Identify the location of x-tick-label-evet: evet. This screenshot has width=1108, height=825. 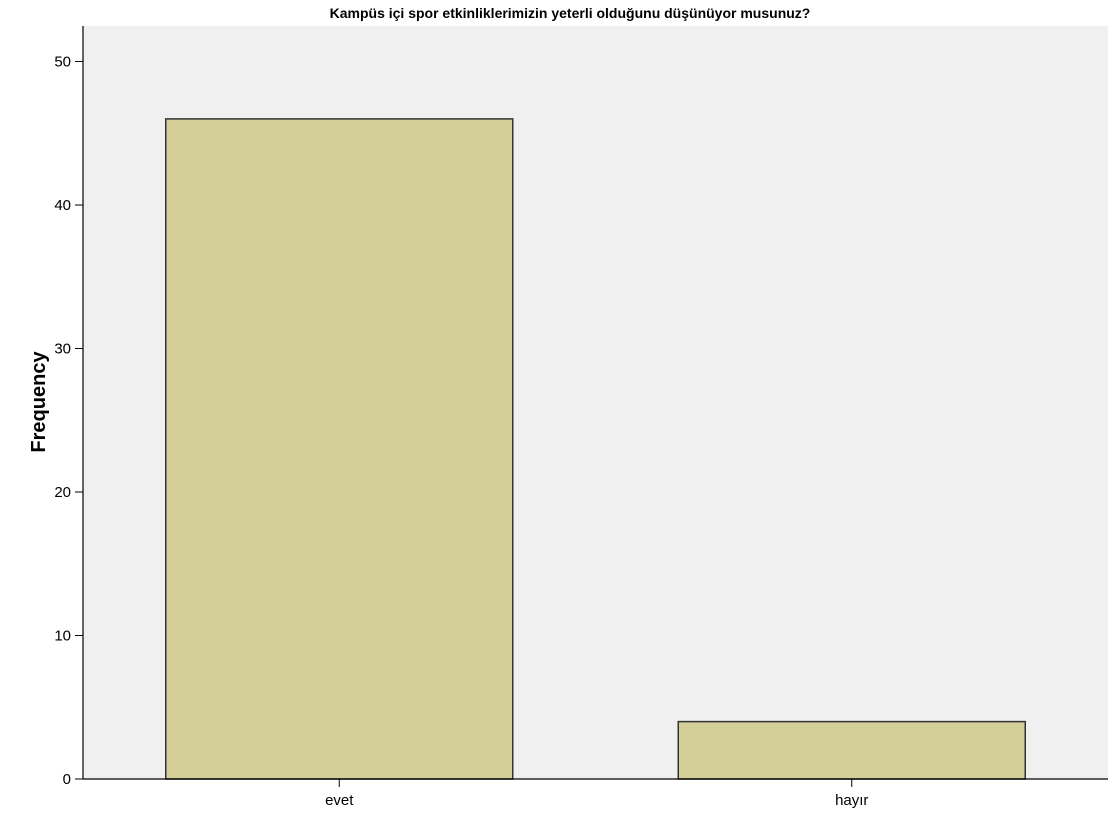
(339, 800).